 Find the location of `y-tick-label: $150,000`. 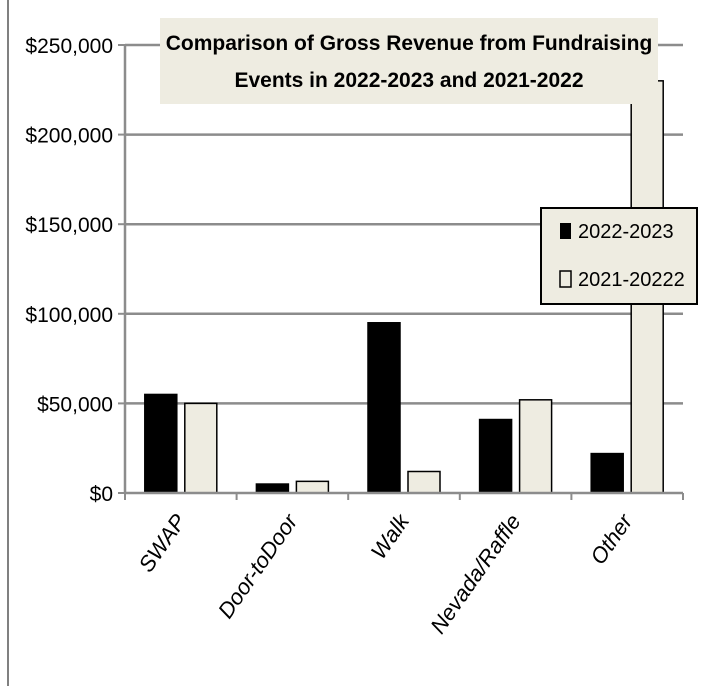

y-tick-label: $150,000 is located at coordinates (69, 225).